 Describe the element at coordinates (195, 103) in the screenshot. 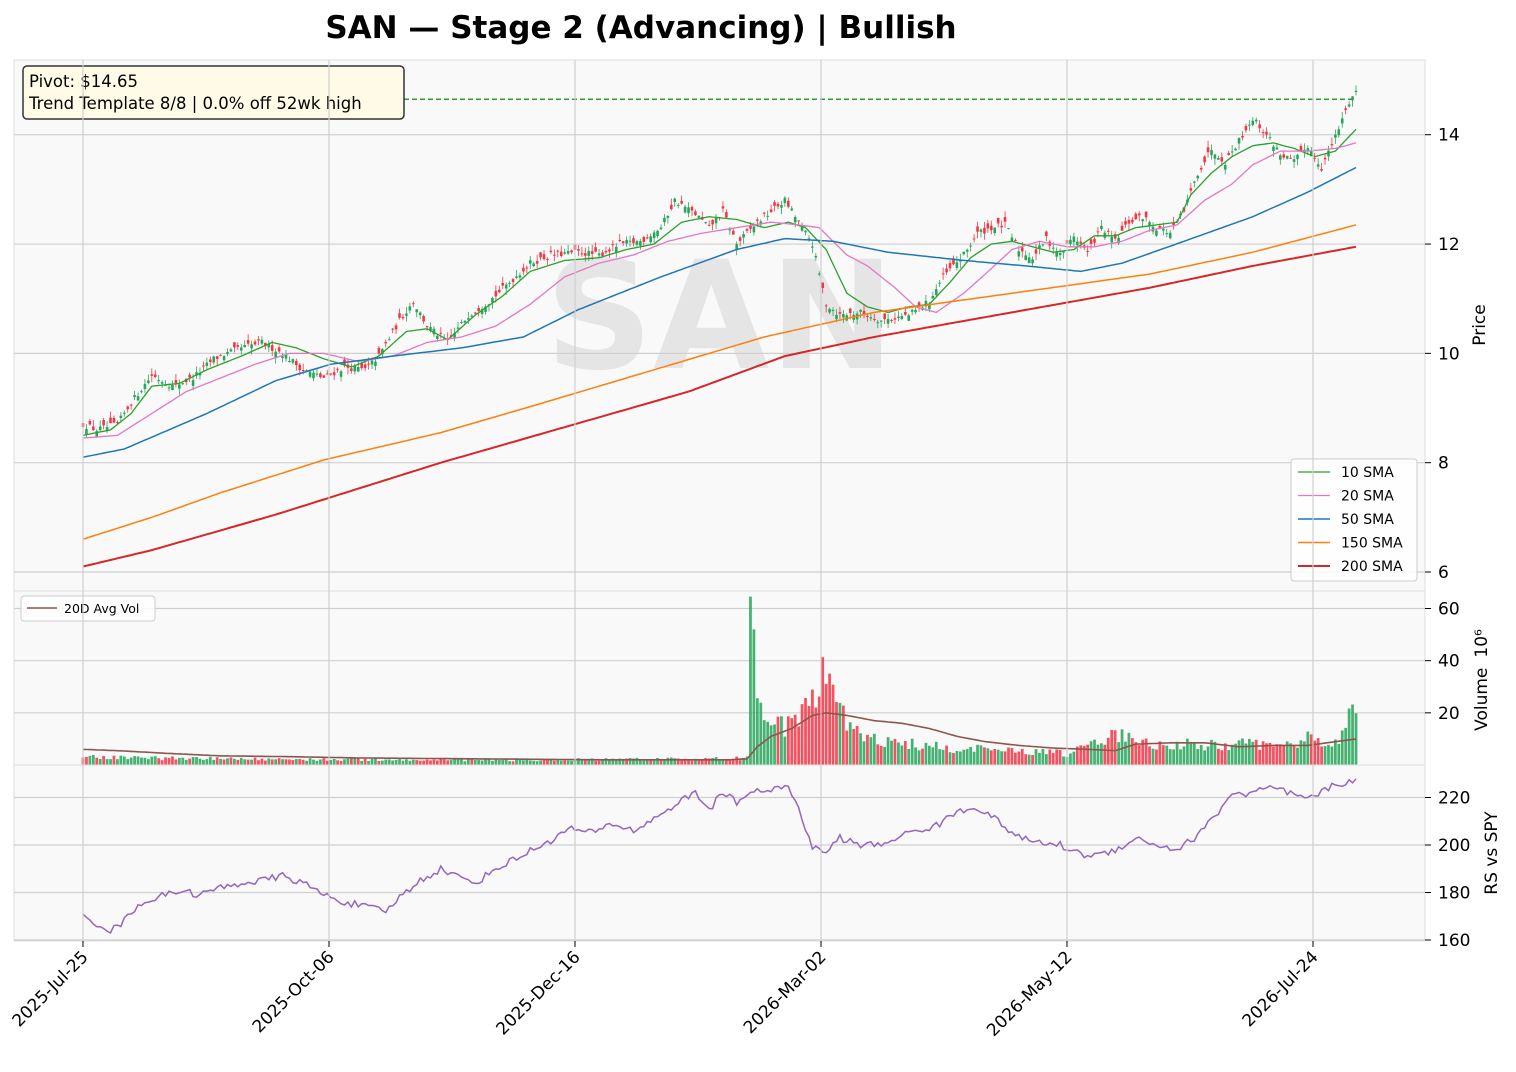

I see `info-trend-text: Trend Template 8/8 | 0.0% off 52wk high` at that location.